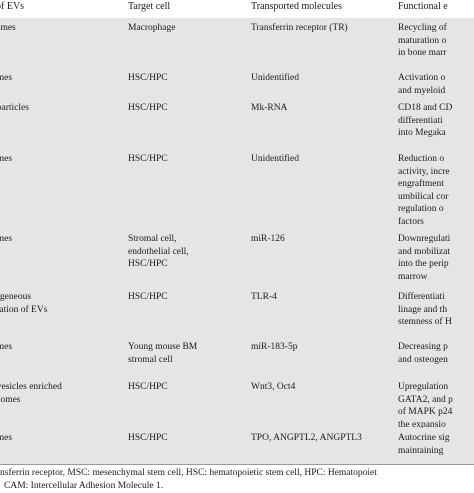 This screenshot has height=493, width=474. Describe the element at coordinates (422, 90) in the screenshot. I see `cell-text-line: and myeloid` at that location.